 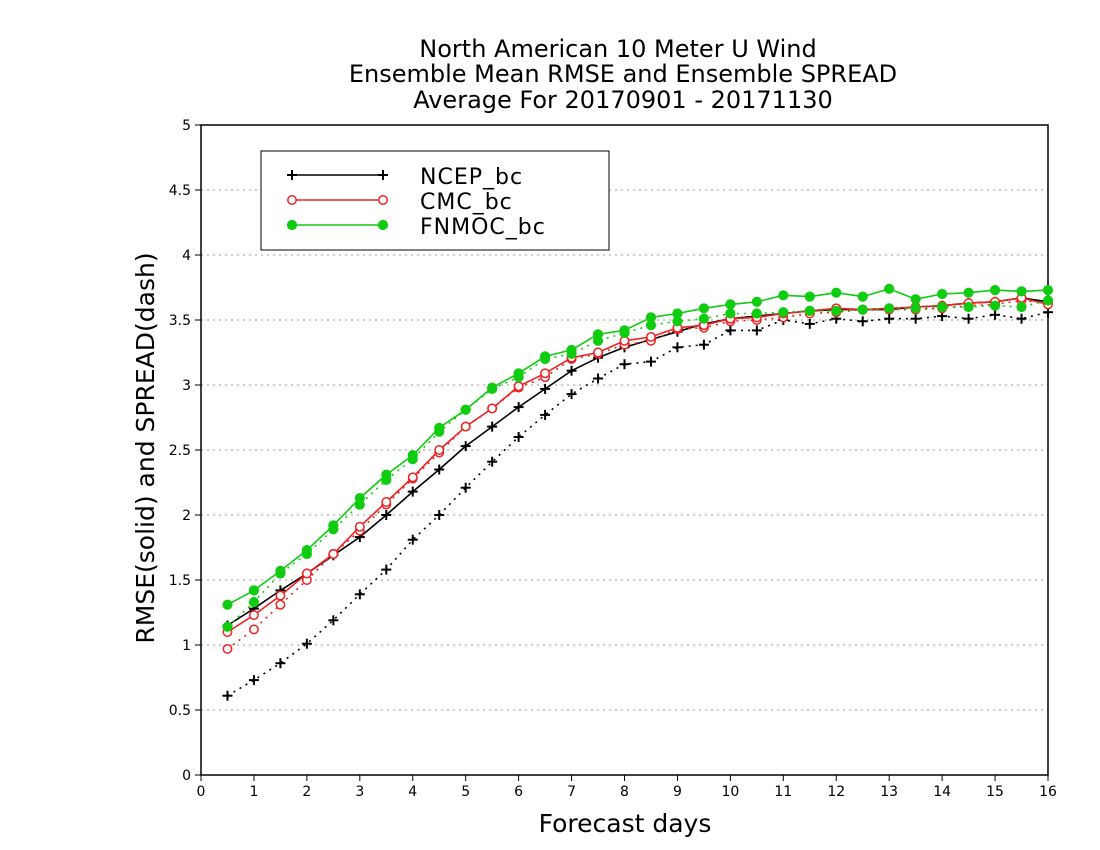 I want to click on legend-sample-ncep-bc, so click(x=337, y=175).